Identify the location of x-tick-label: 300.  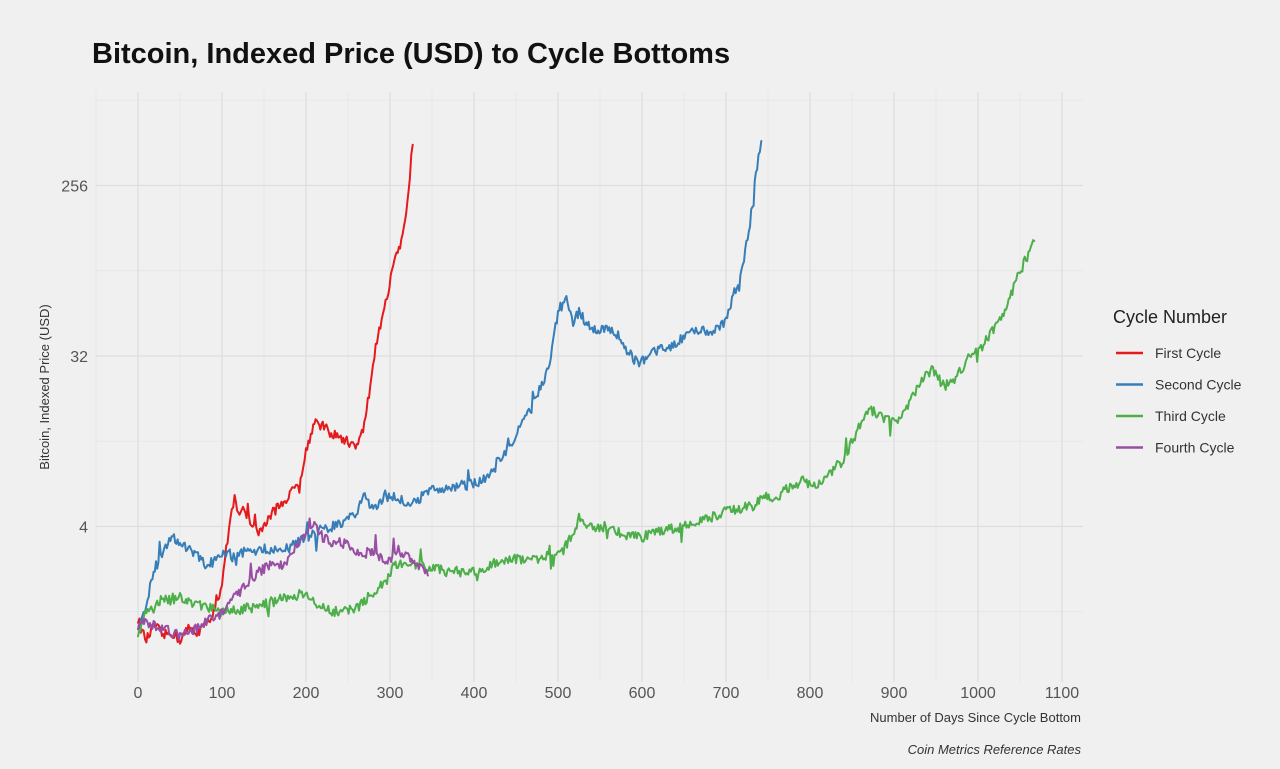
(390, 693).